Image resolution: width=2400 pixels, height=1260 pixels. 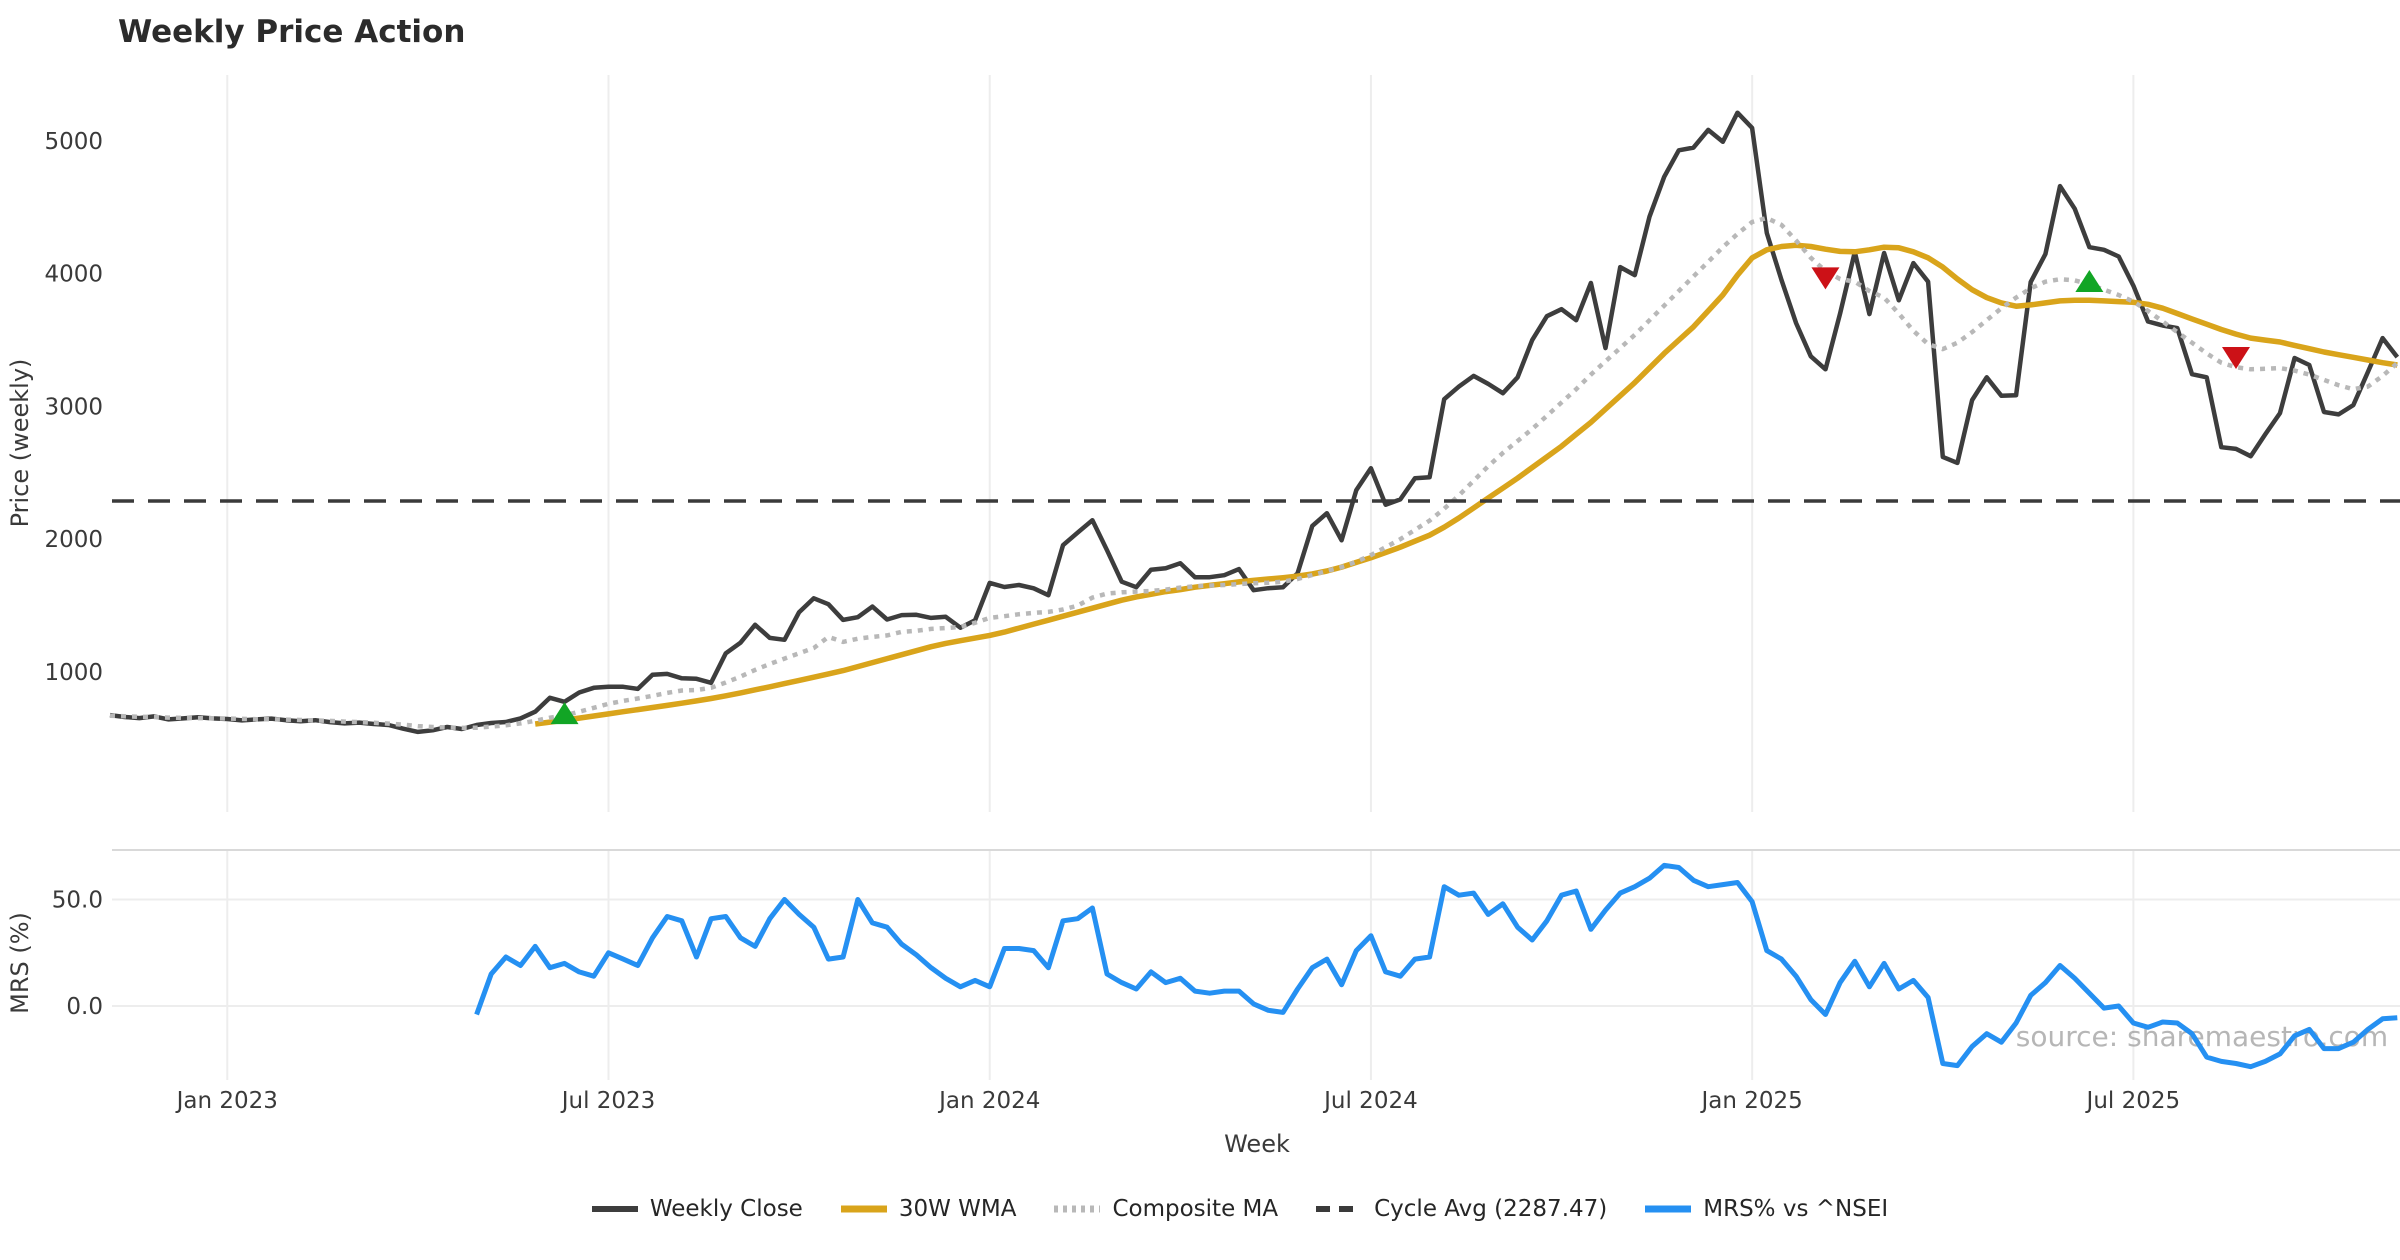 I want to click on x-tick-label: Jan 2023, so click(x=226, y=1101).